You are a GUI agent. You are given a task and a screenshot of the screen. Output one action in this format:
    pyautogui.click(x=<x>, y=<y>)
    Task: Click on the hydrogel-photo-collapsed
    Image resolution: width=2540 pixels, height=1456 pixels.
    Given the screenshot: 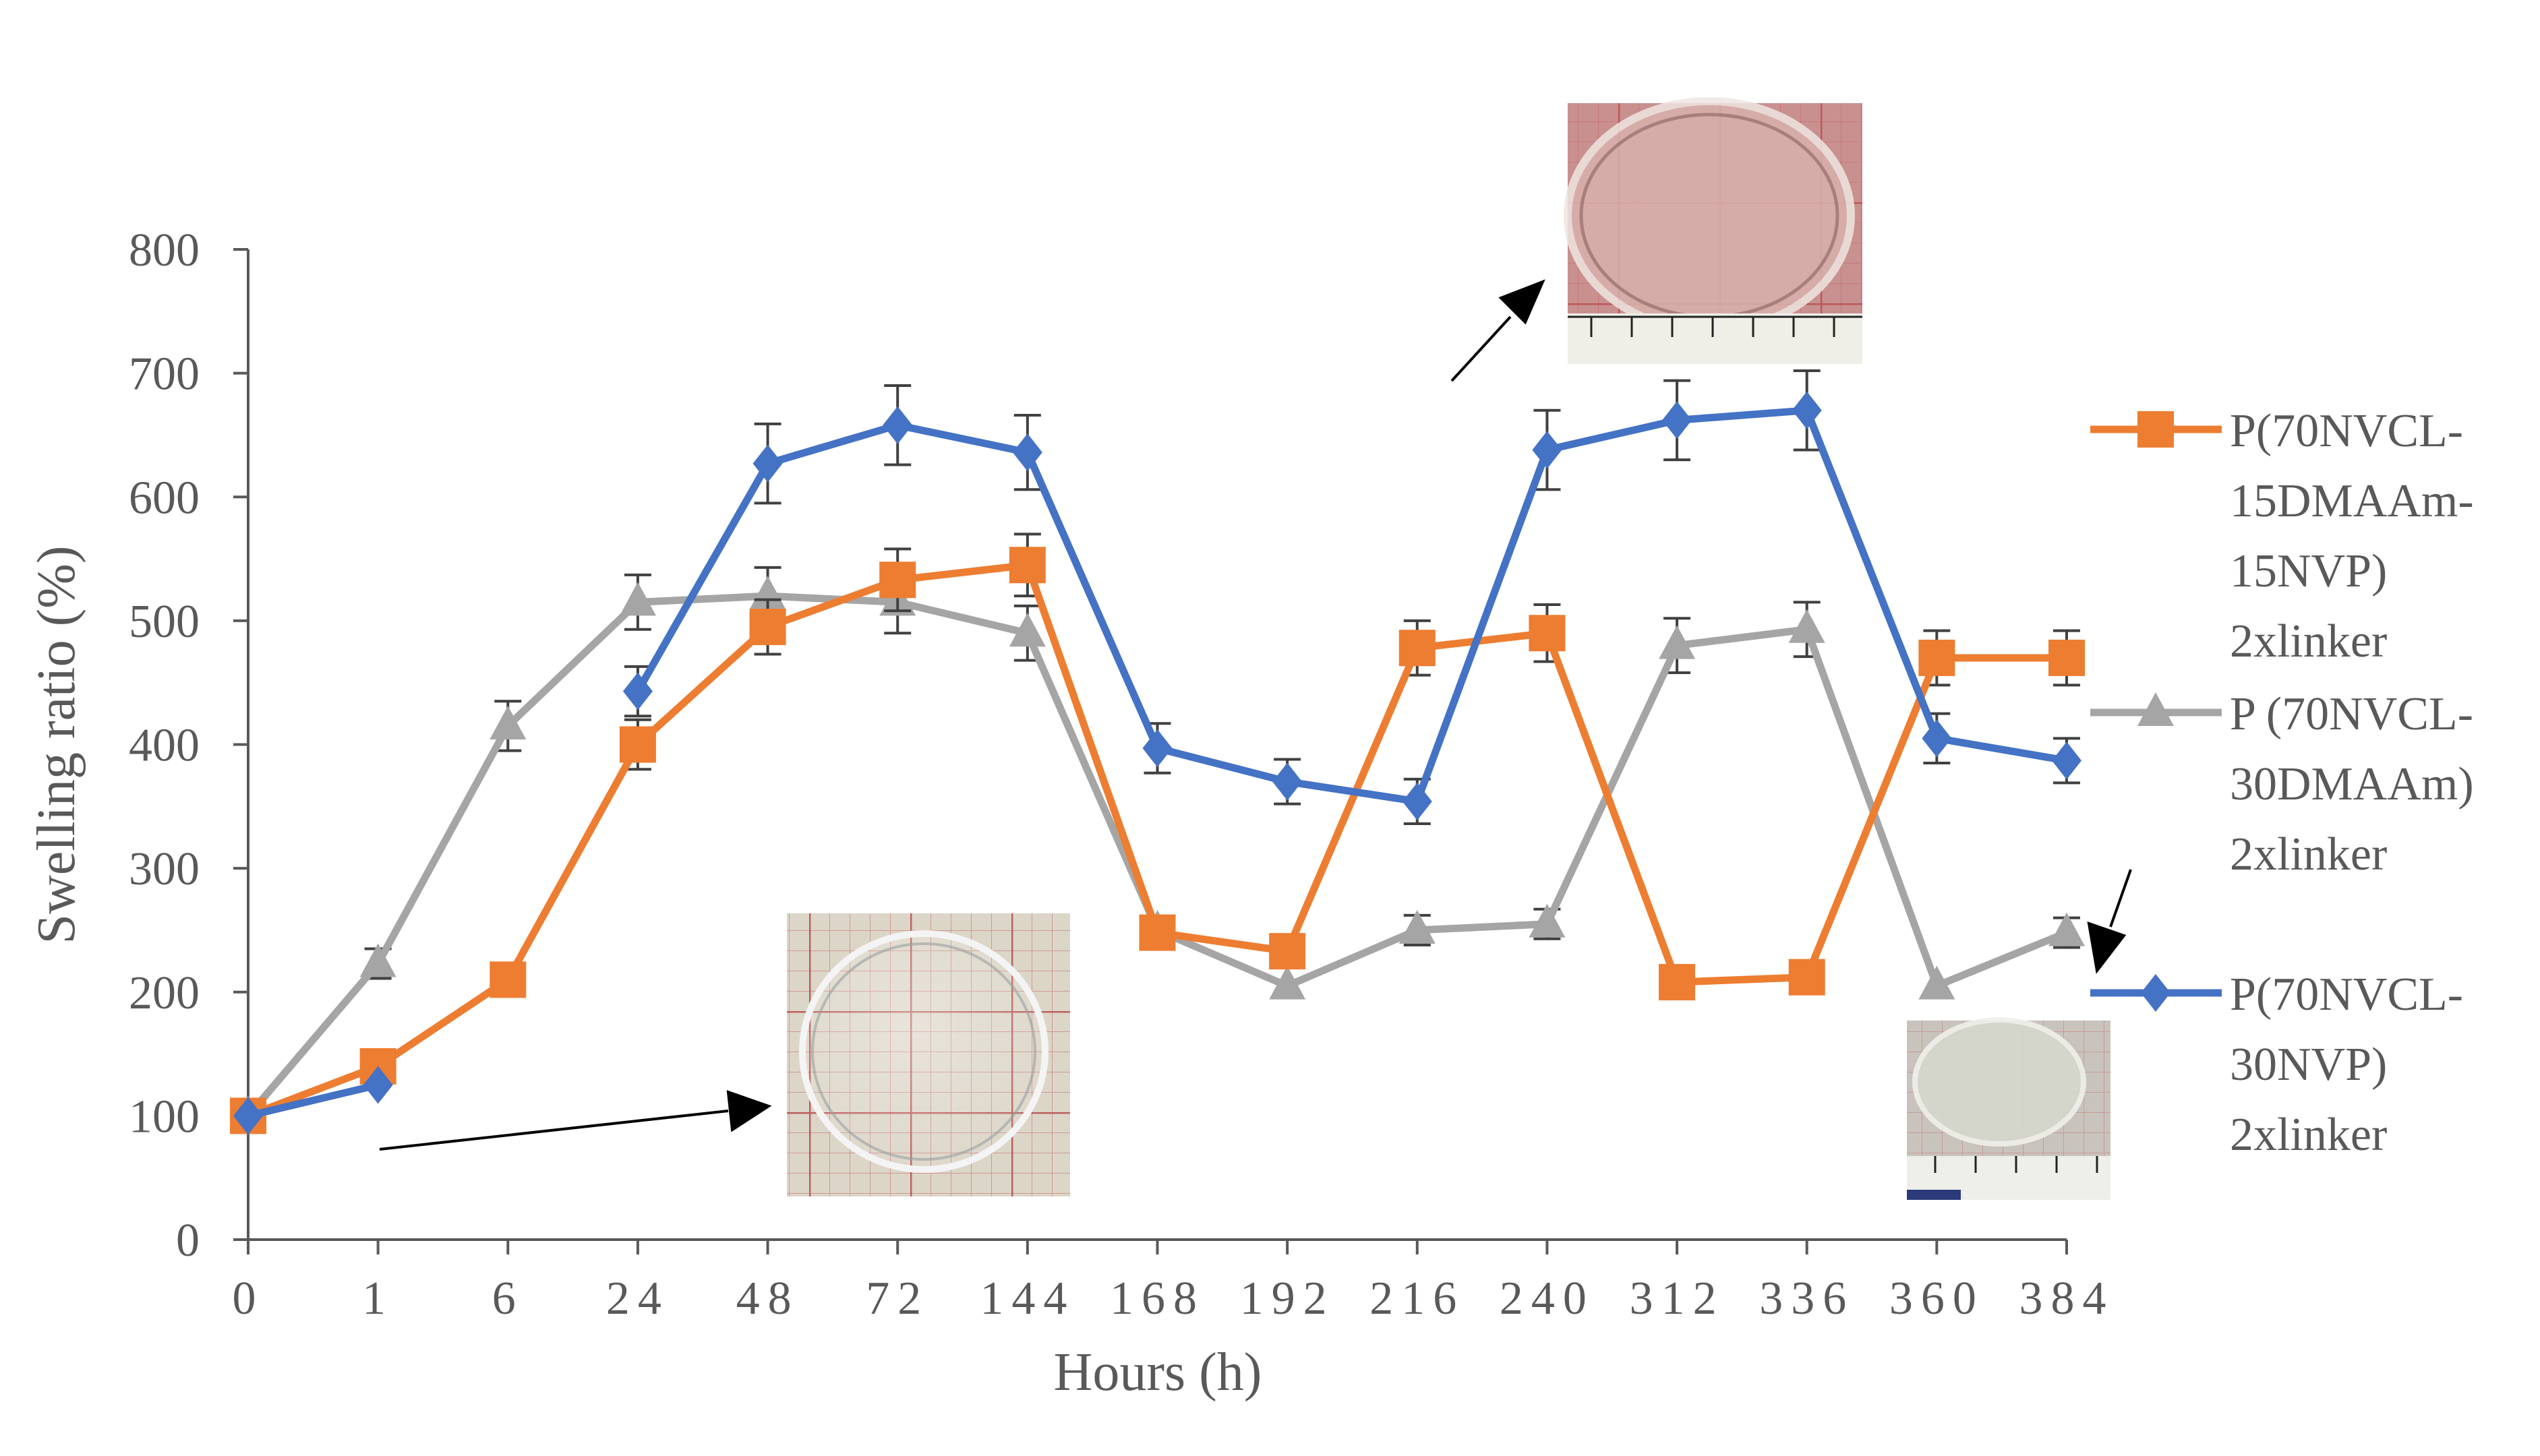 What is the action you would take?
    pyautogui.click(x=2008, y=1108)
    